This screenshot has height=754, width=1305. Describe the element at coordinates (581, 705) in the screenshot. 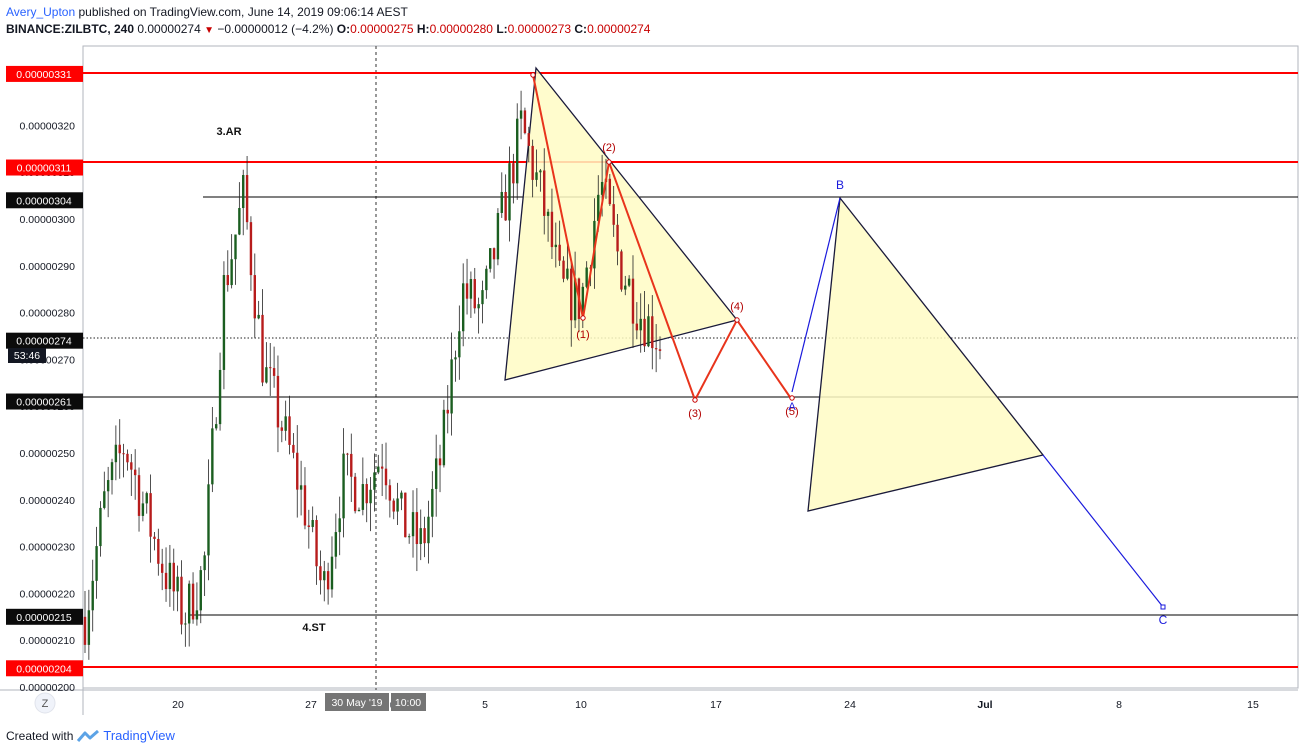

I see `time-tick-label: 10` at that location.